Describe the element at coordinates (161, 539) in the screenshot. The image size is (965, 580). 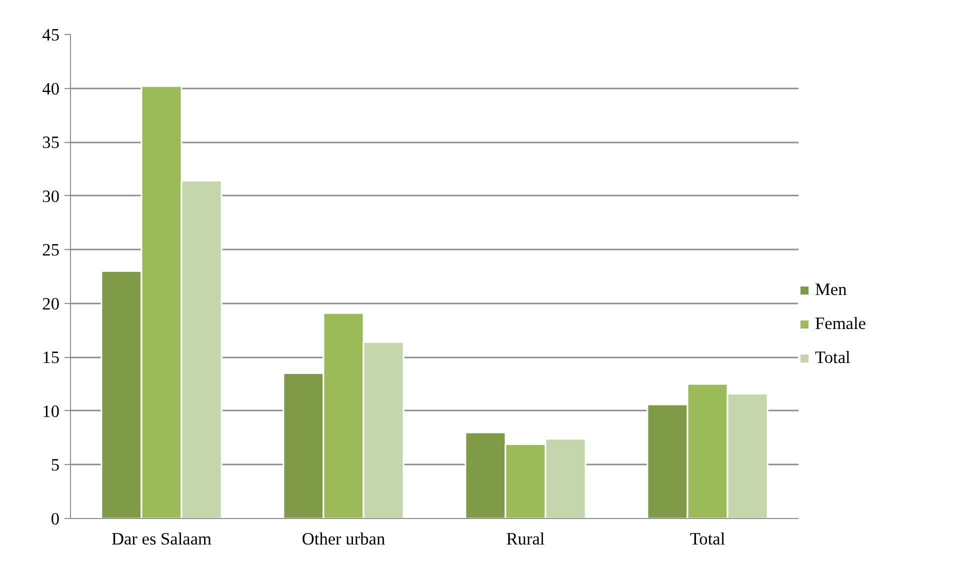
I see `x-tick-label: Dar es Salaam` at that location.